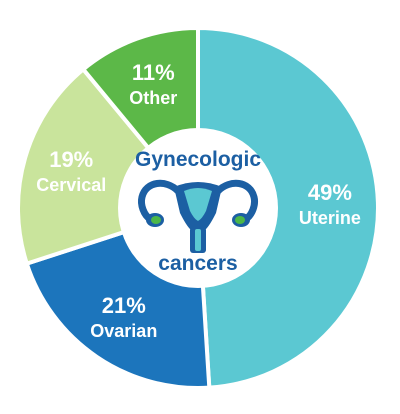 The image size is (400, 414). What do you see at coordinates (71, 185) in the screenshot?
I see `slice-category-label-cervical: Cervical` at bounding box center [71, 185].